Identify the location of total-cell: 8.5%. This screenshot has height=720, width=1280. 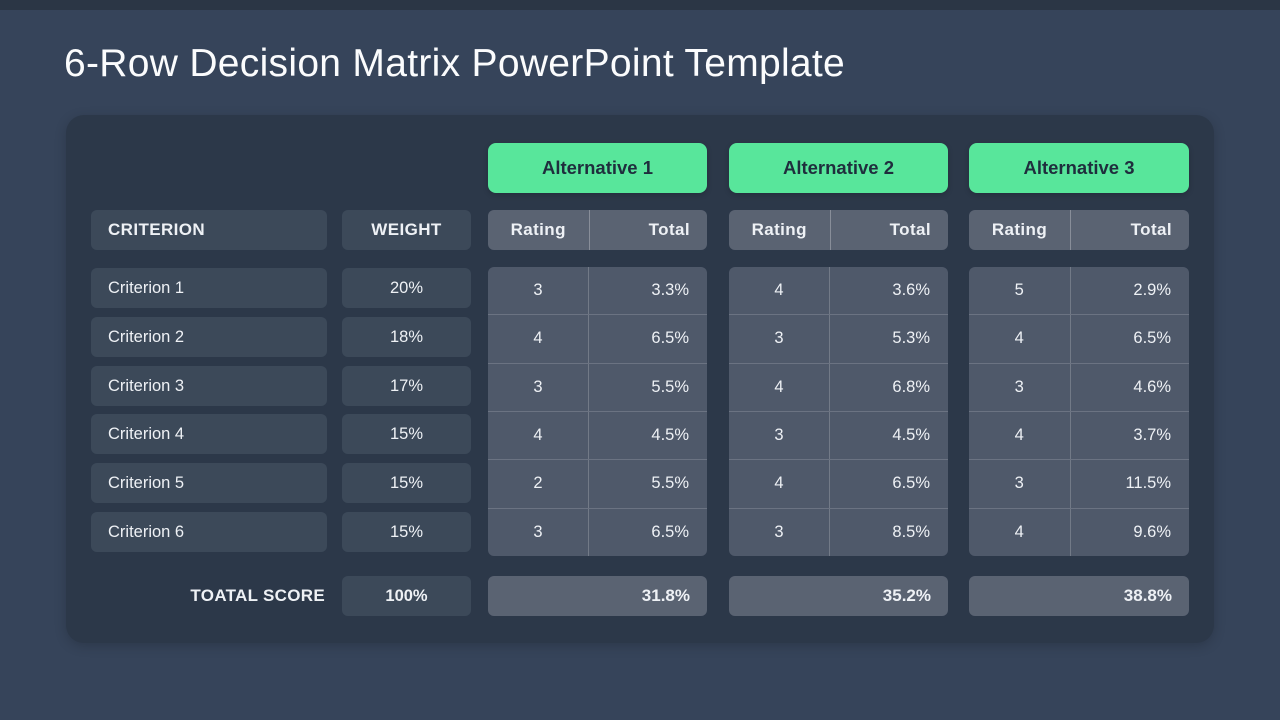
(911, 531).